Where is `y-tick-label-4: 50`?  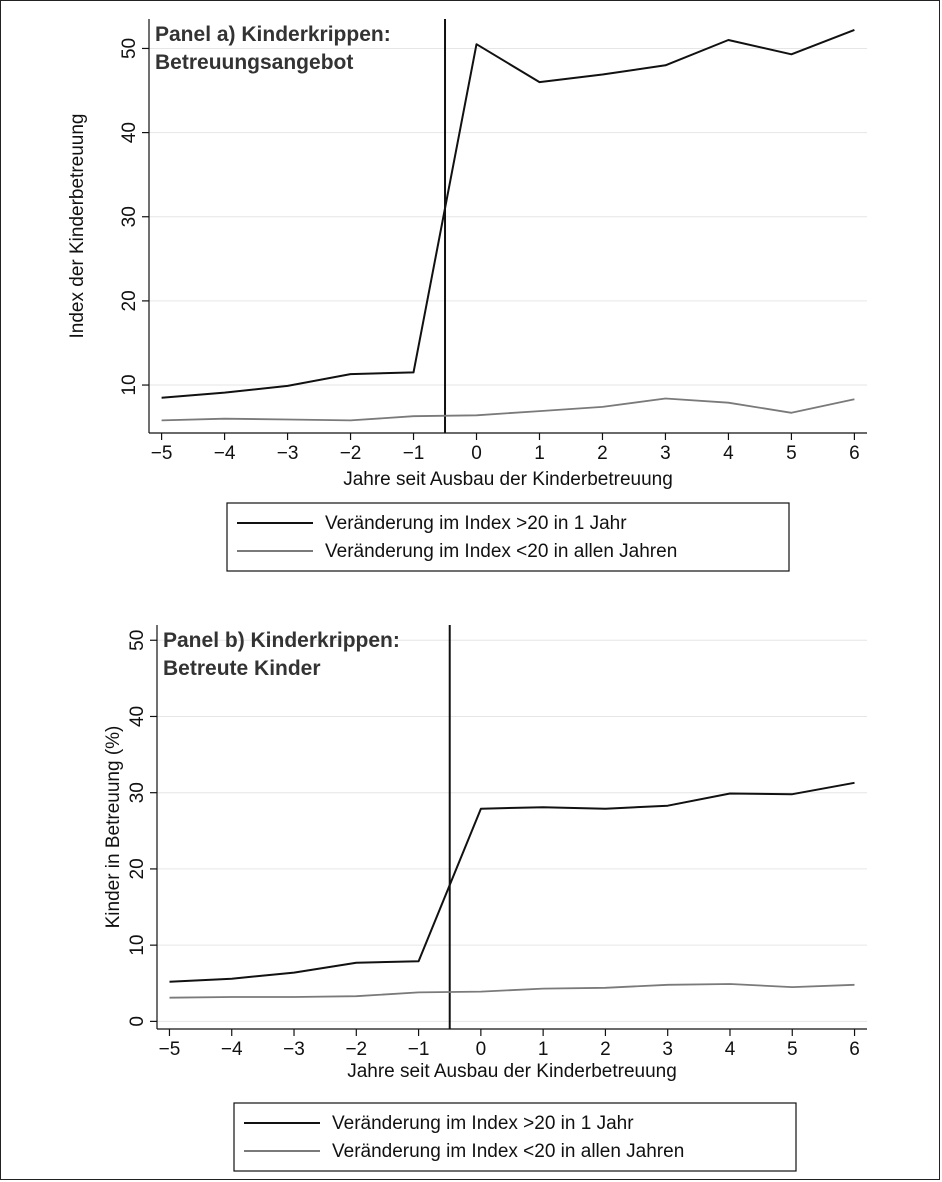 y-tick-label-4: 50 is located at coordinates (129, 48).